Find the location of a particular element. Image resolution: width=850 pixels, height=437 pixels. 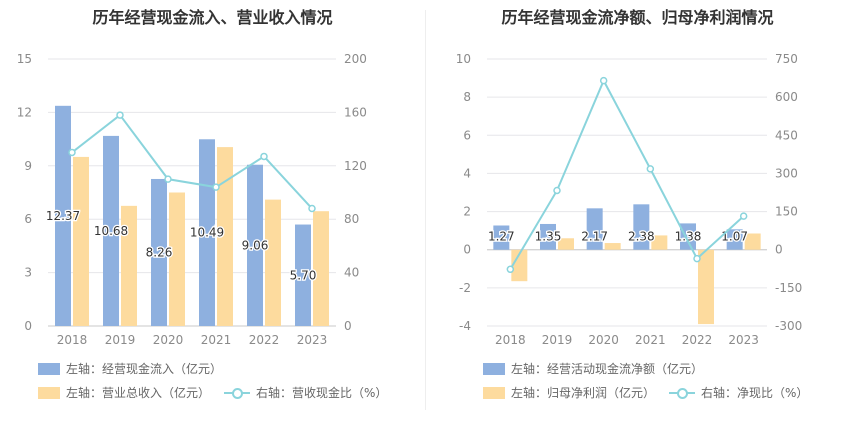

bar-value-label: 1.07 is located at coordinates (734, 236).